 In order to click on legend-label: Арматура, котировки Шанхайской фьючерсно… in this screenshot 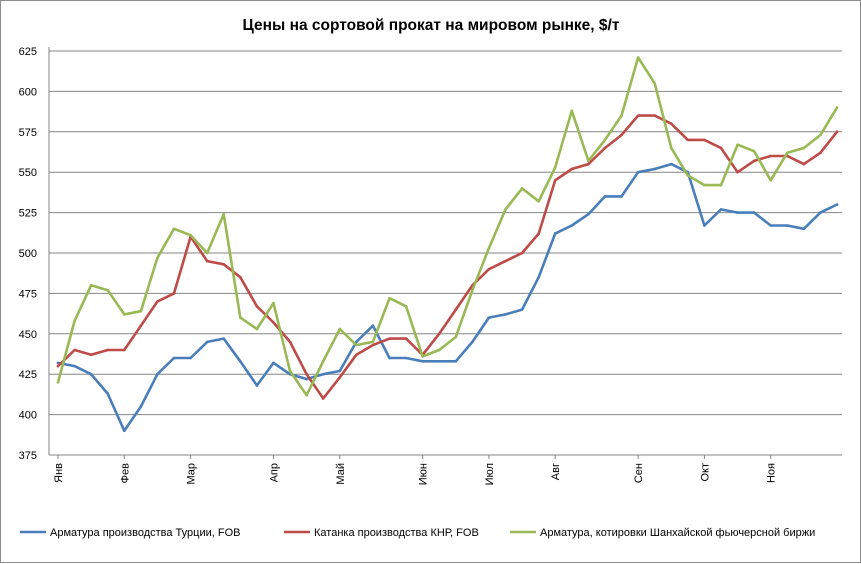, I will do `click(677, 533)`.